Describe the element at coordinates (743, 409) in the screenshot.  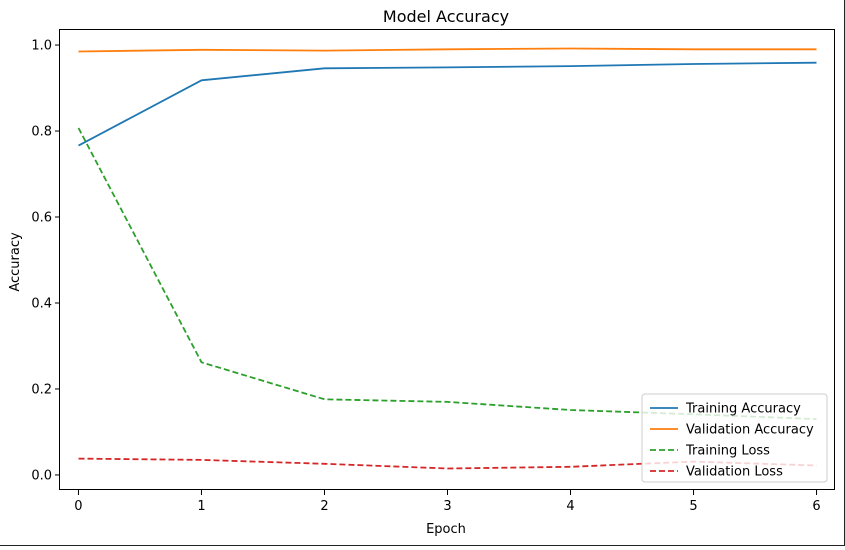
I see `legend-entry-label: Training Accuracy` at that location.